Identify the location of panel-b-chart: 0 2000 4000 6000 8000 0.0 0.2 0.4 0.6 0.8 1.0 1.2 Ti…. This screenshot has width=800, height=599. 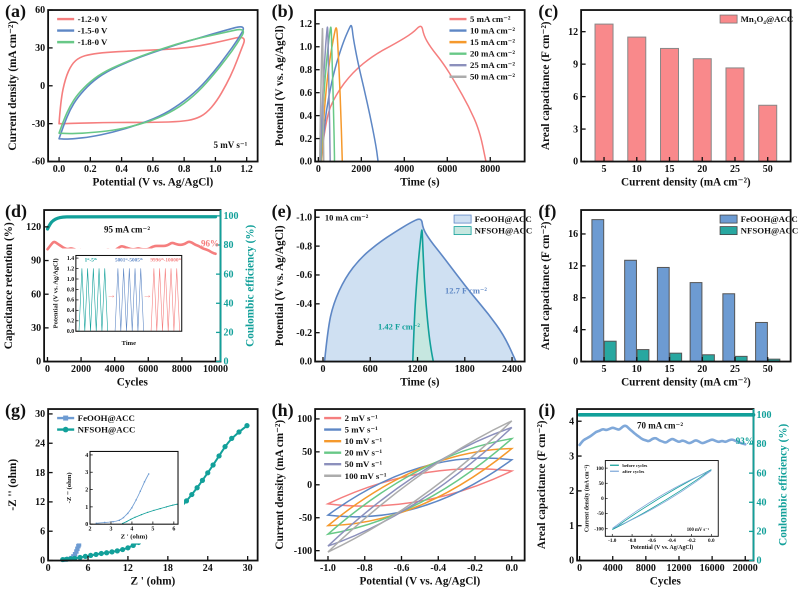
(400, 100).